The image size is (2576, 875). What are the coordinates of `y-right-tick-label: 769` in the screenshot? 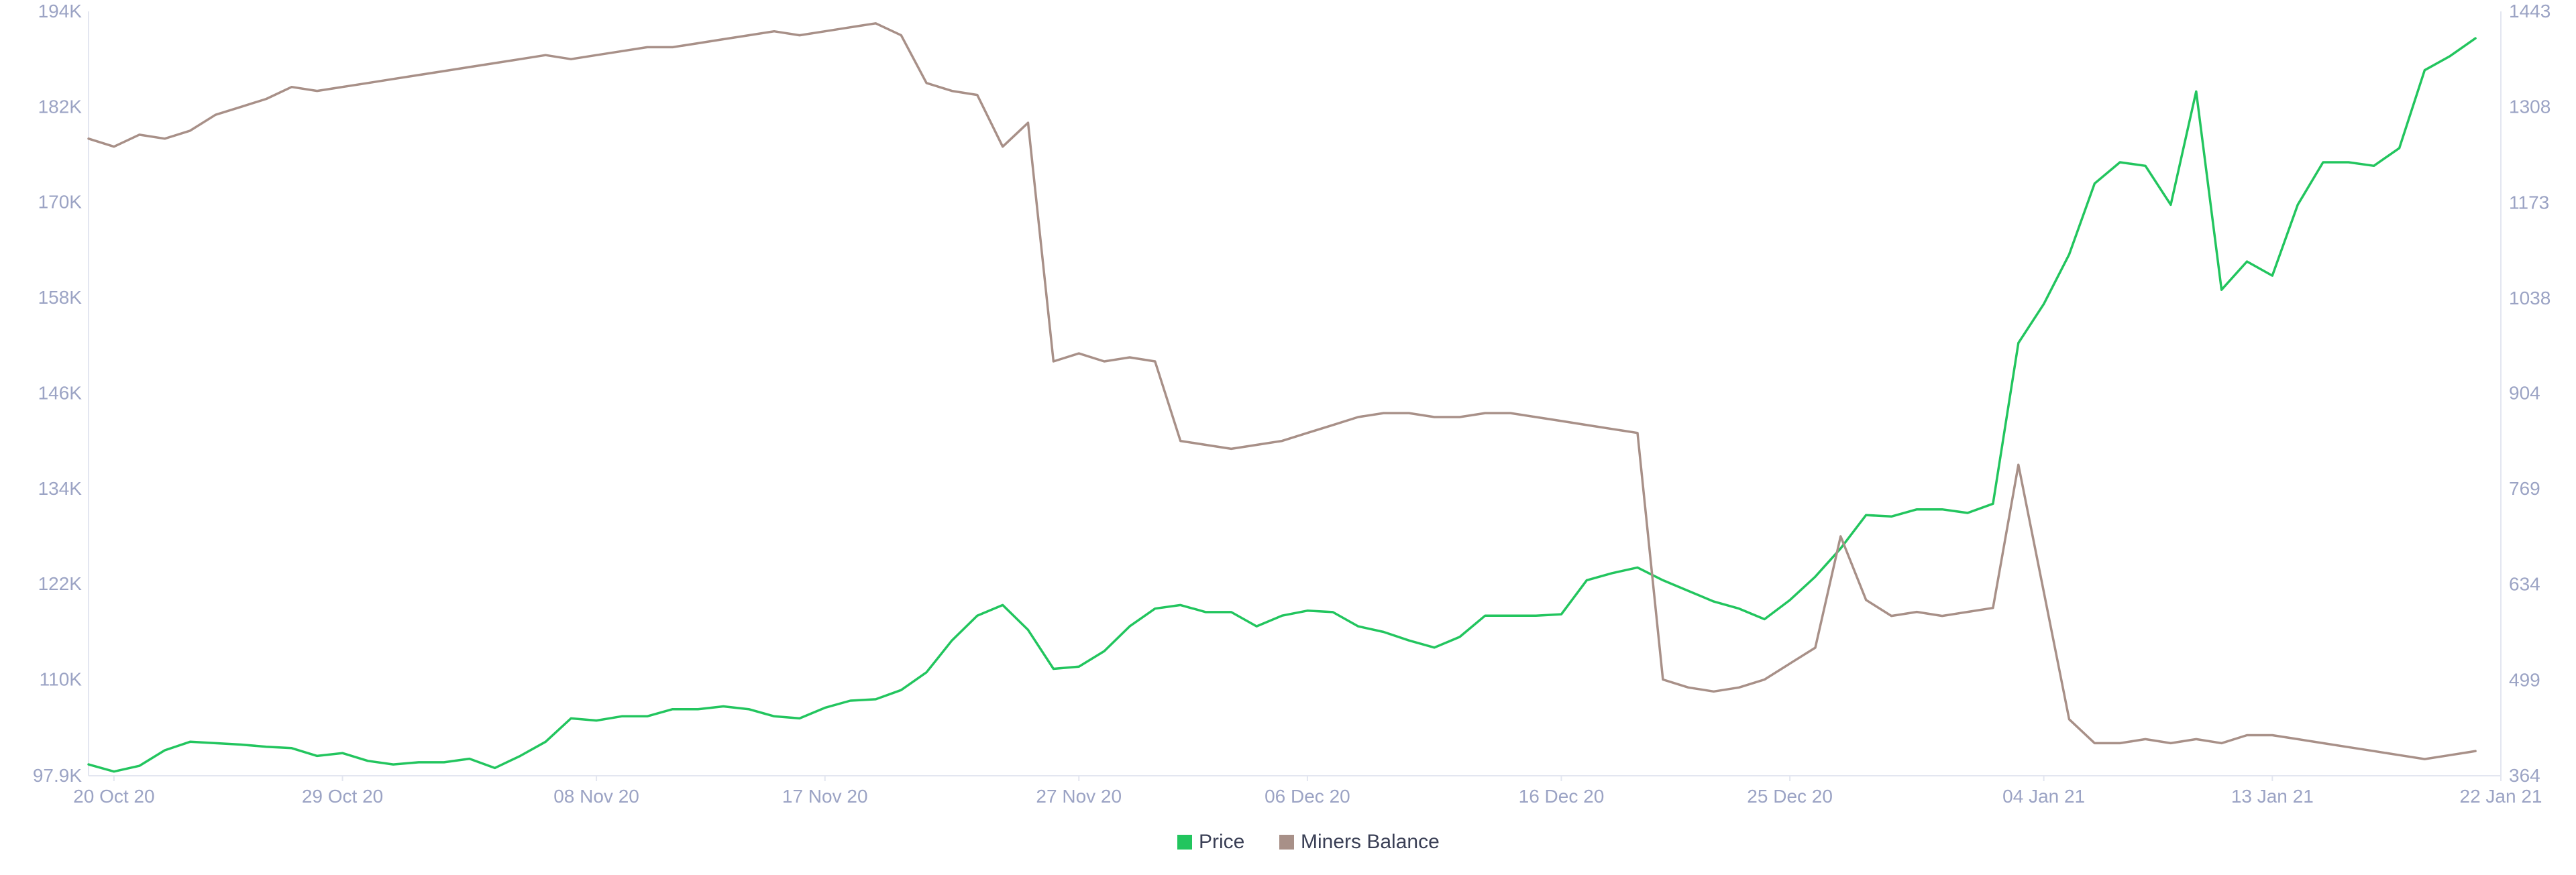 It's located at (2524, 488).